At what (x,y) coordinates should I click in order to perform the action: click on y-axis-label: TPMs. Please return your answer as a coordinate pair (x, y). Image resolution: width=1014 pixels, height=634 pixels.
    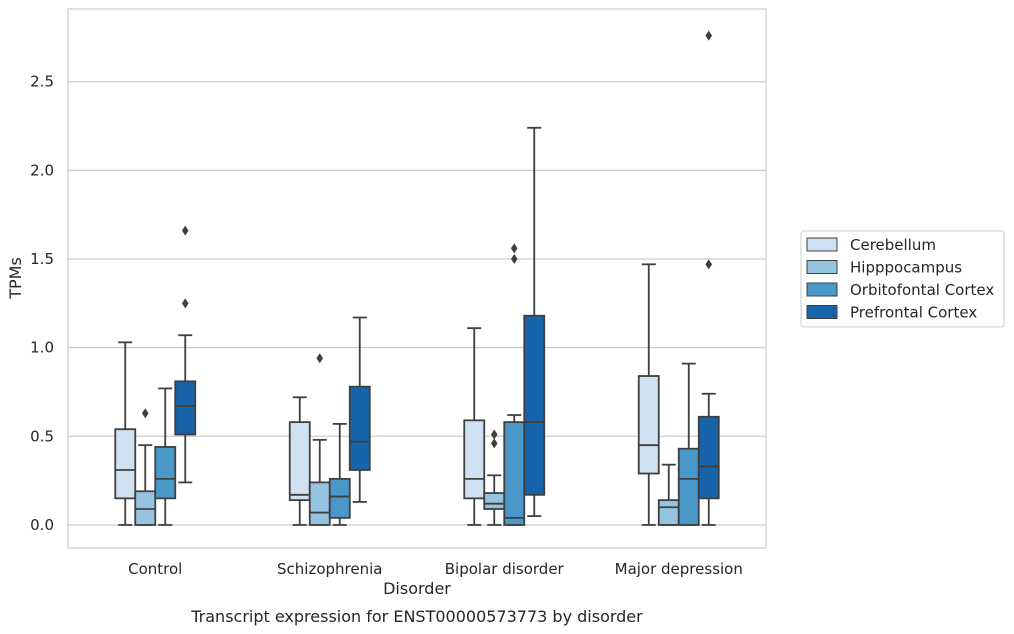
    Looking at the image, I should click on (15, 278).